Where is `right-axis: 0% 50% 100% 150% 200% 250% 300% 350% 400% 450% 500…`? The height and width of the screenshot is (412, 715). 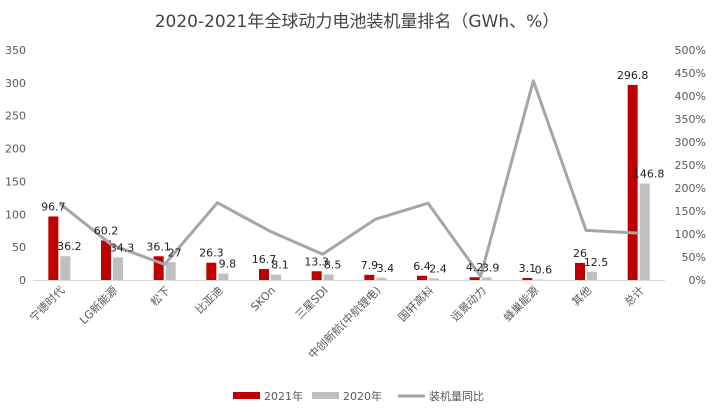 right-axis: 0% 50% 100% 150% 200% 250% 300% 350% 400% 450% 500… is located at coordinates (690, 165).